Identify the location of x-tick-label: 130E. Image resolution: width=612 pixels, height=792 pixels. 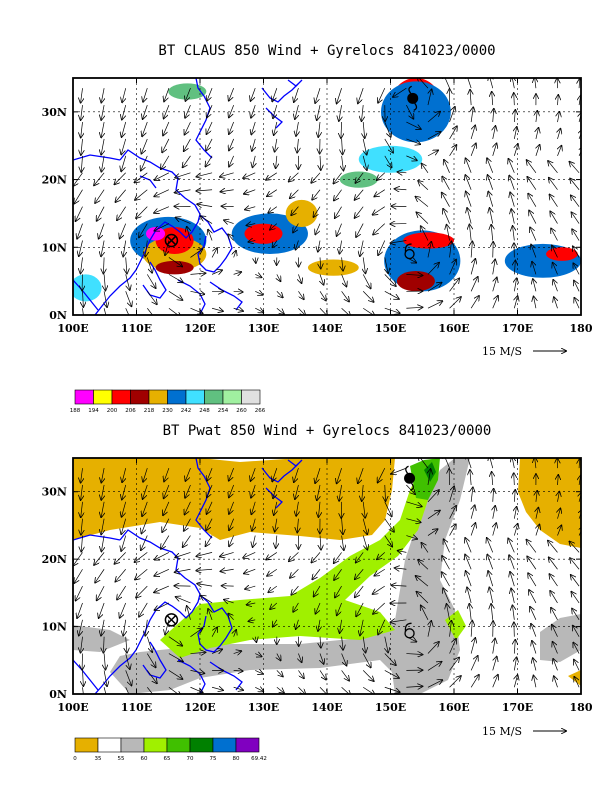
(263, 707).